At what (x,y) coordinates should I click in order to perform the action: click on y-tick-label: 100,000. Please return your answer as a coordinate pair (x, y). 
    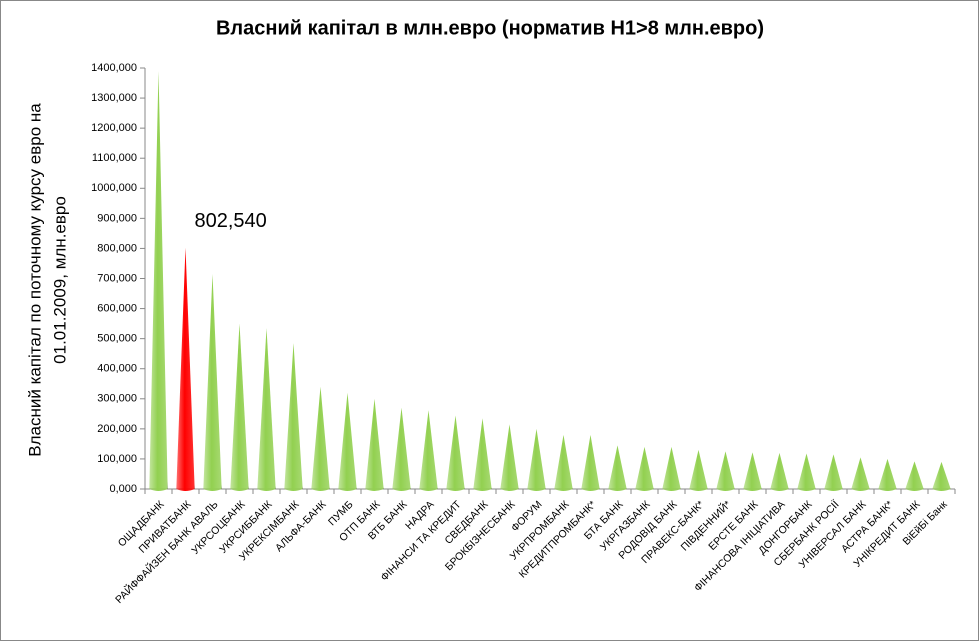
    Looking at the image, I should click on (117, 459).